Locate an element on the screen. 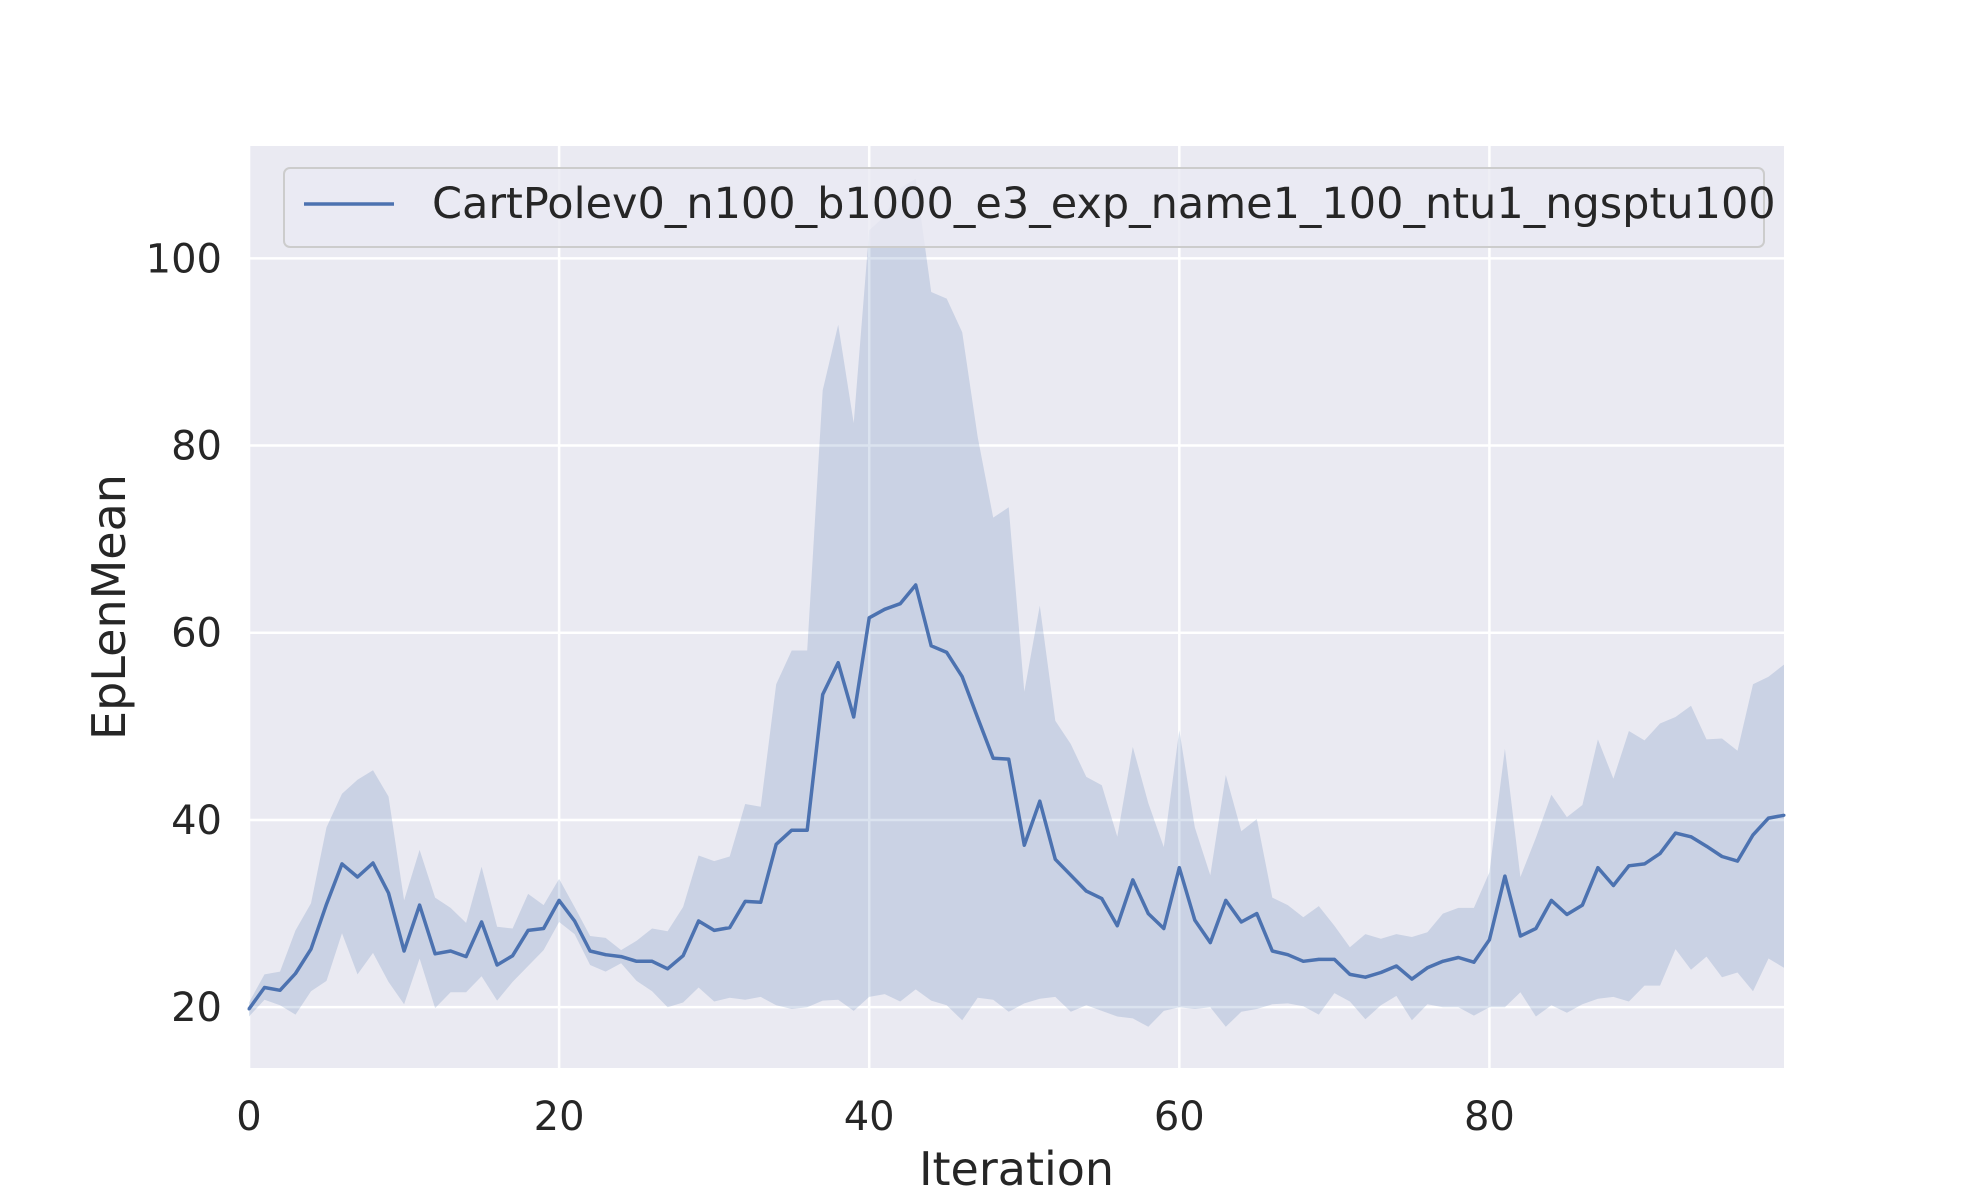  x-tick-label: 80 is located at coordinates (1489, 1117).